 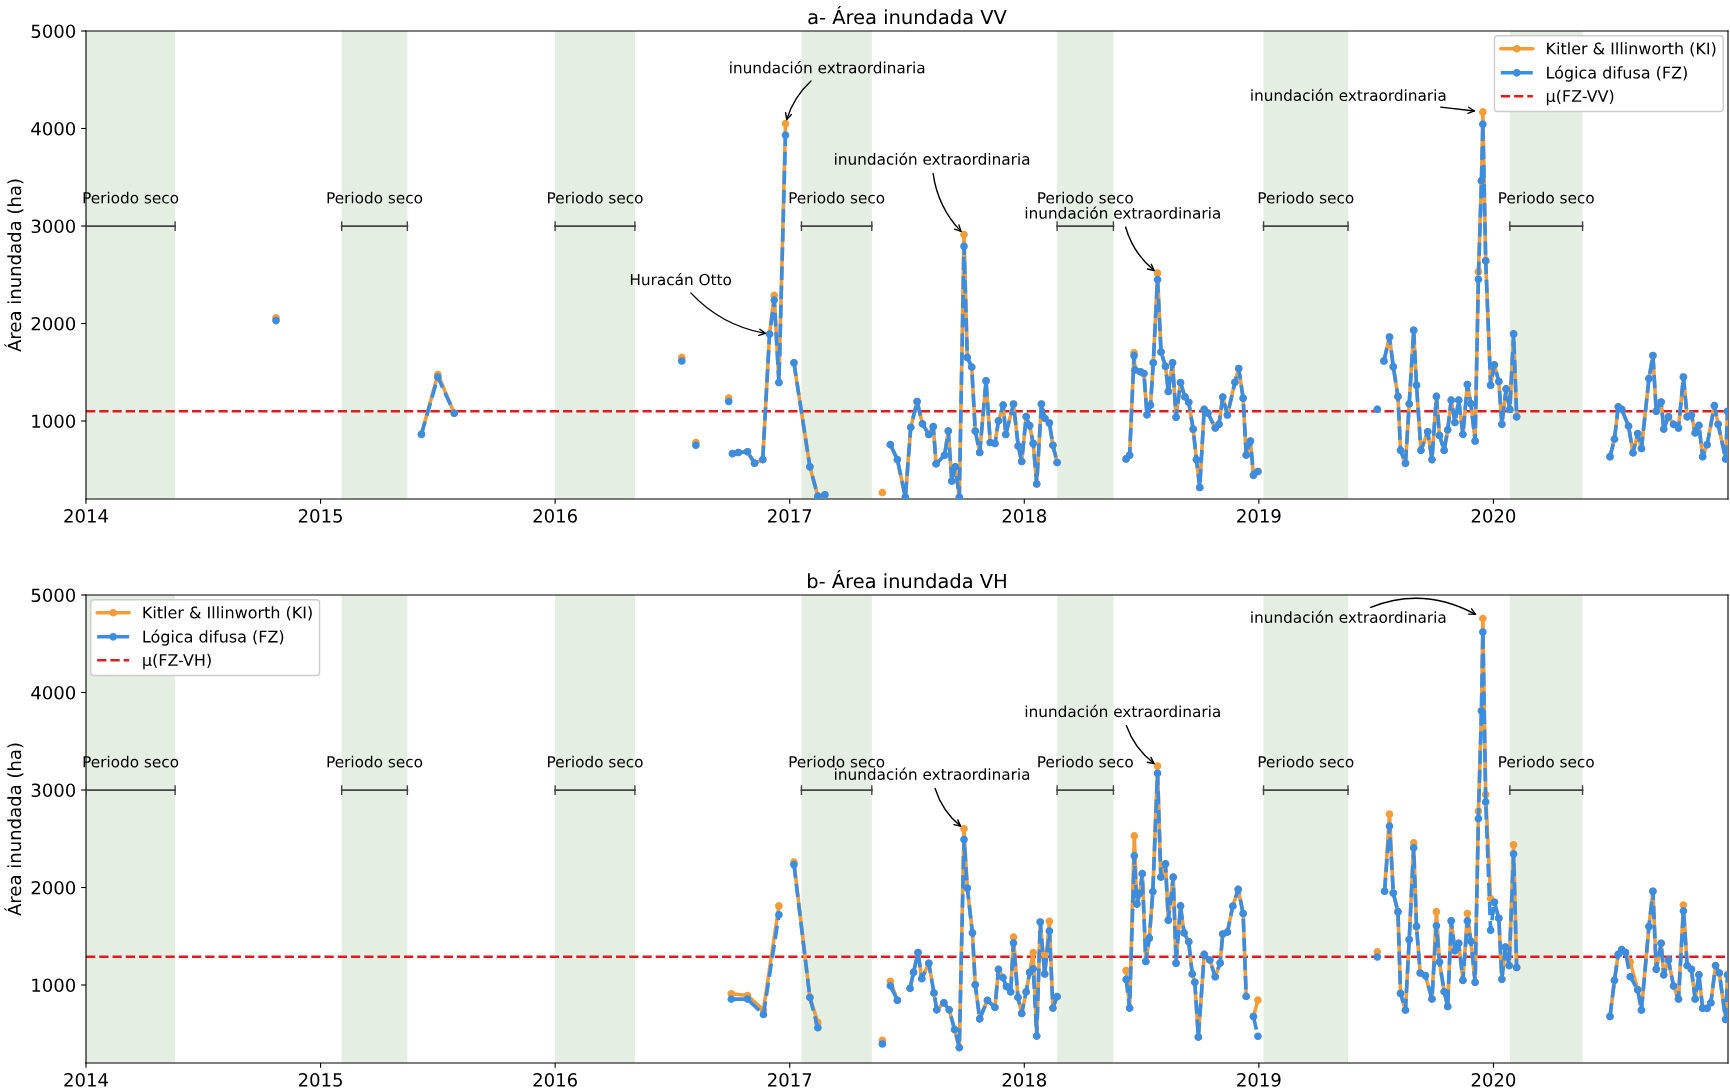 What do you see at coordinates (907, 579) in the screenshot?
I see `chart-title: b- Área inundada VH` at bounding box center [907, 579].